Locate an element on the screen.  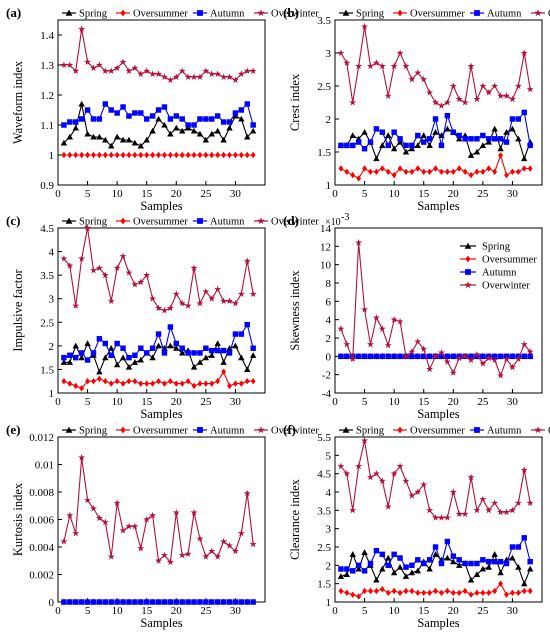
plot-frame is located at coordinates (438, 310).